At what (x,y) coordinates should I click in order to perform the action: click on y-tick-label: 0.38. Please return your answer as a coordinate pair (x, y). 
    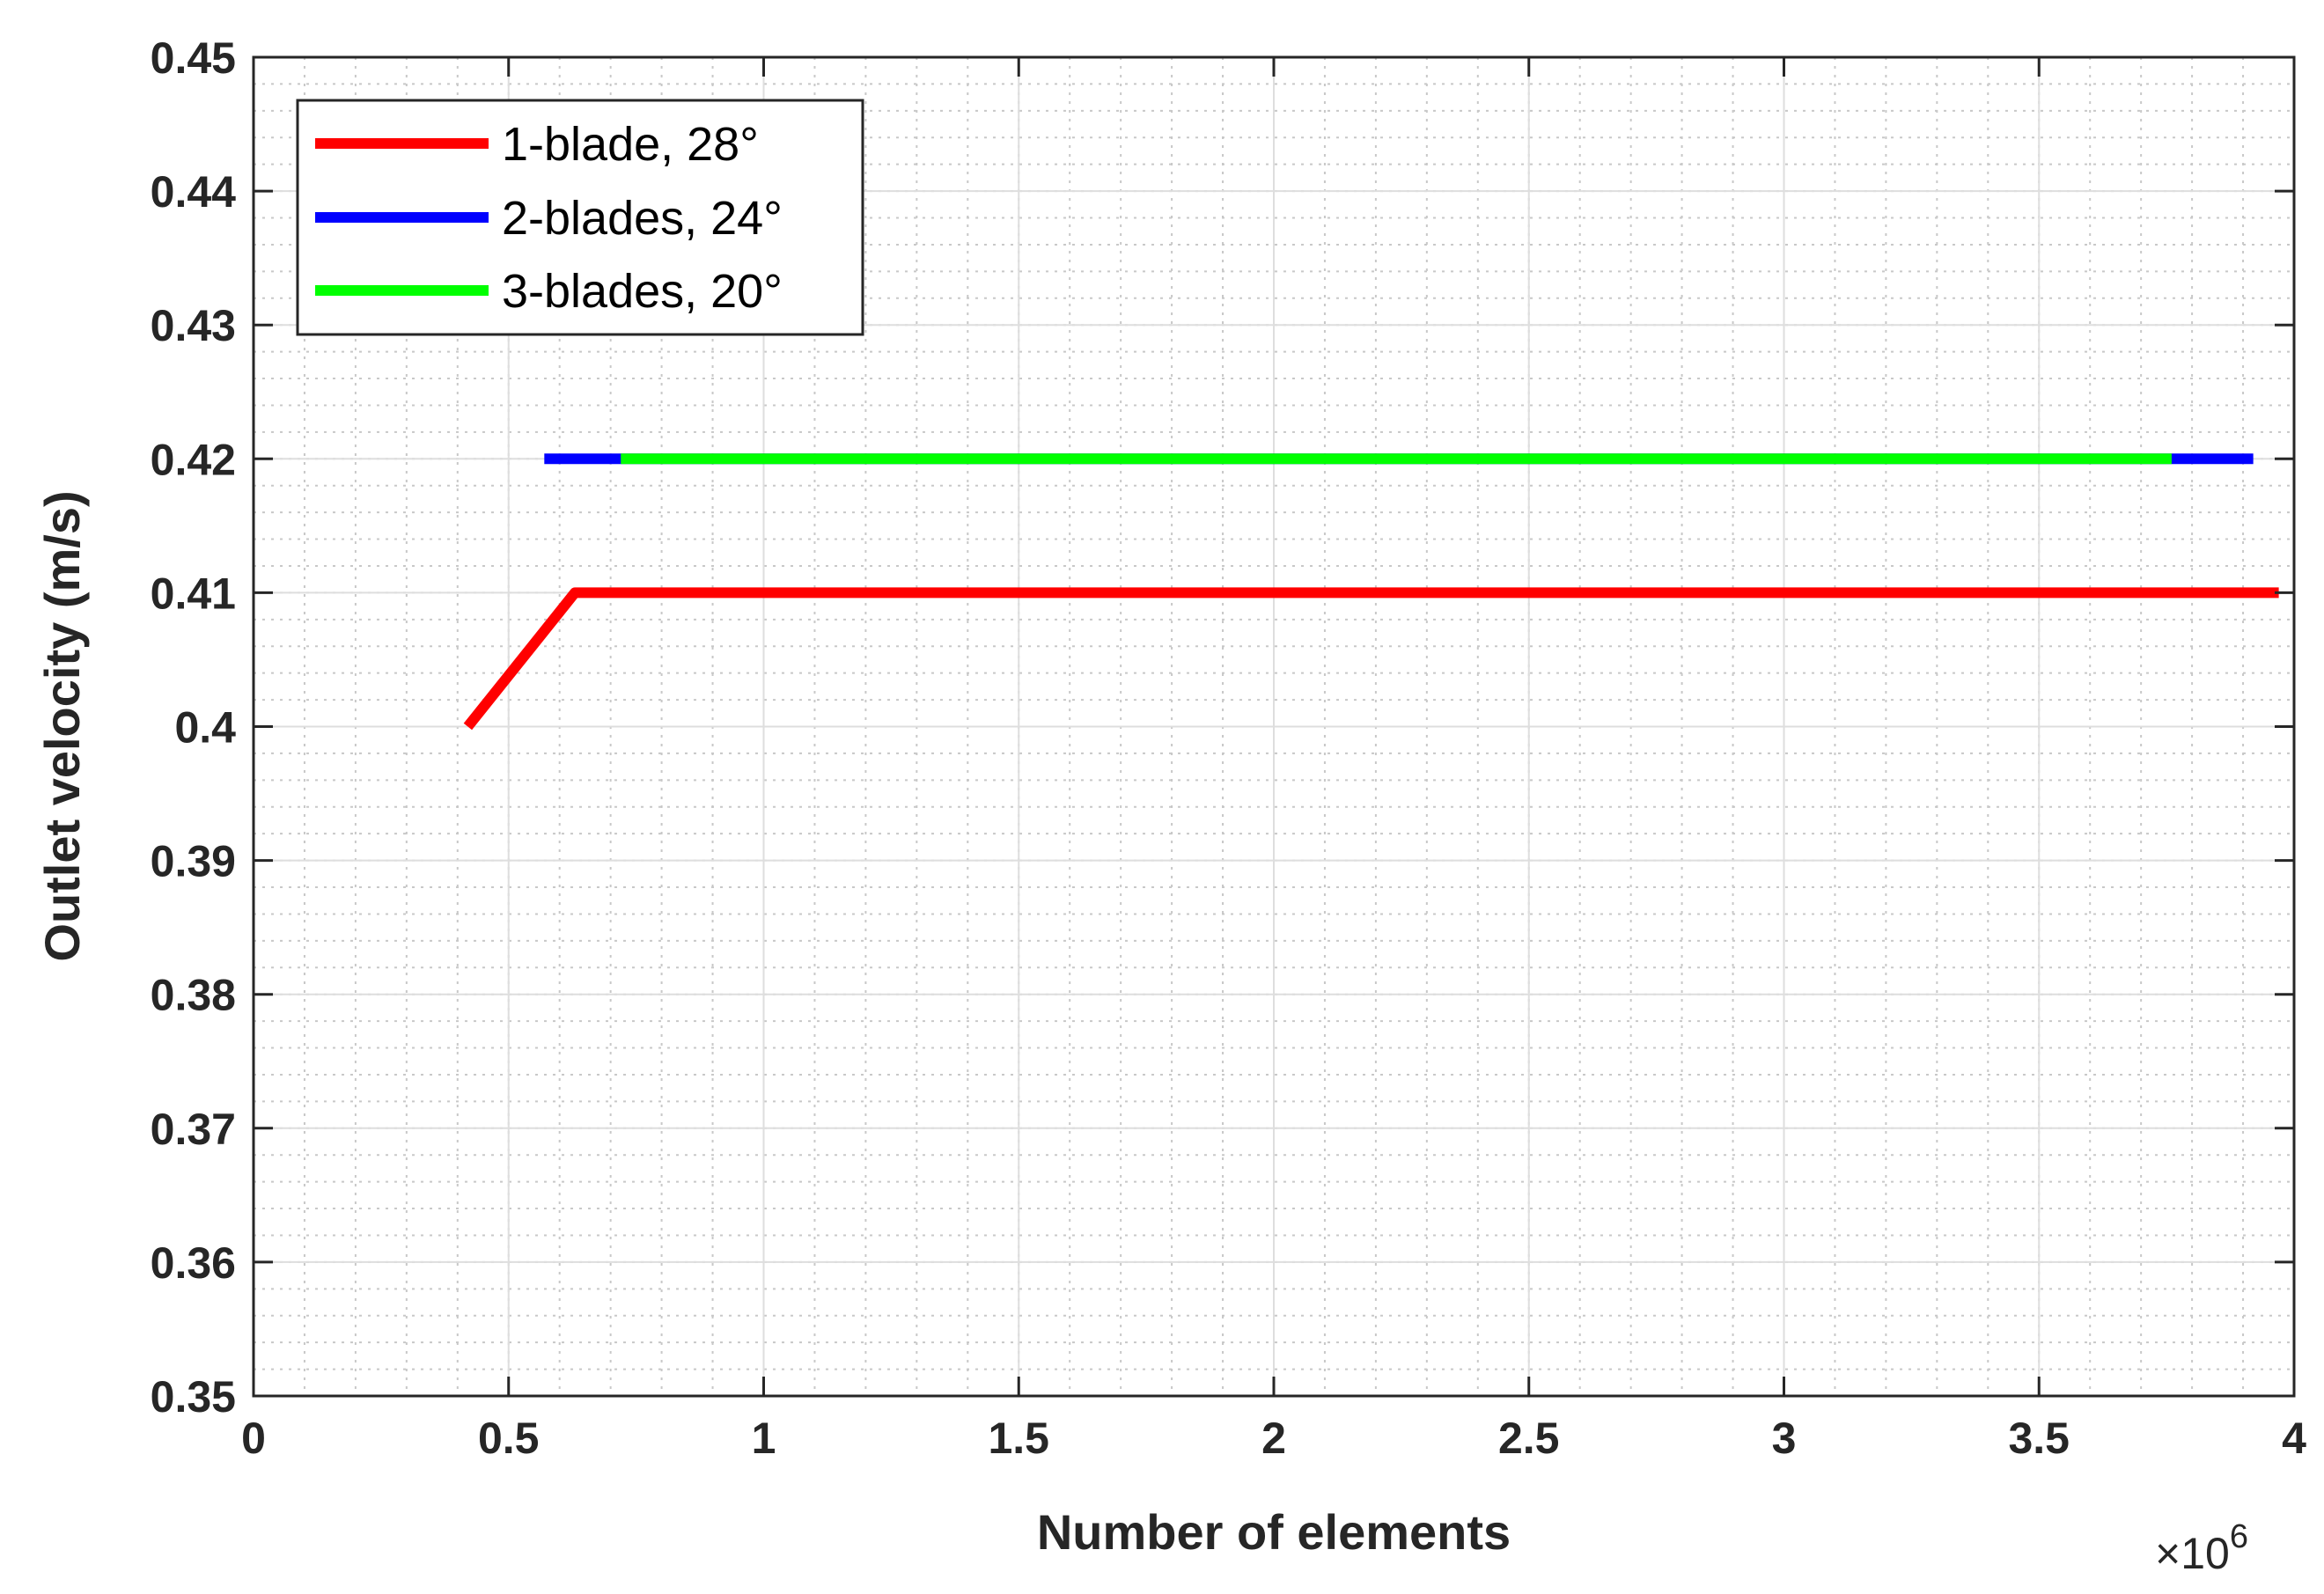
    Looking at the image, I should click on (193, 996).